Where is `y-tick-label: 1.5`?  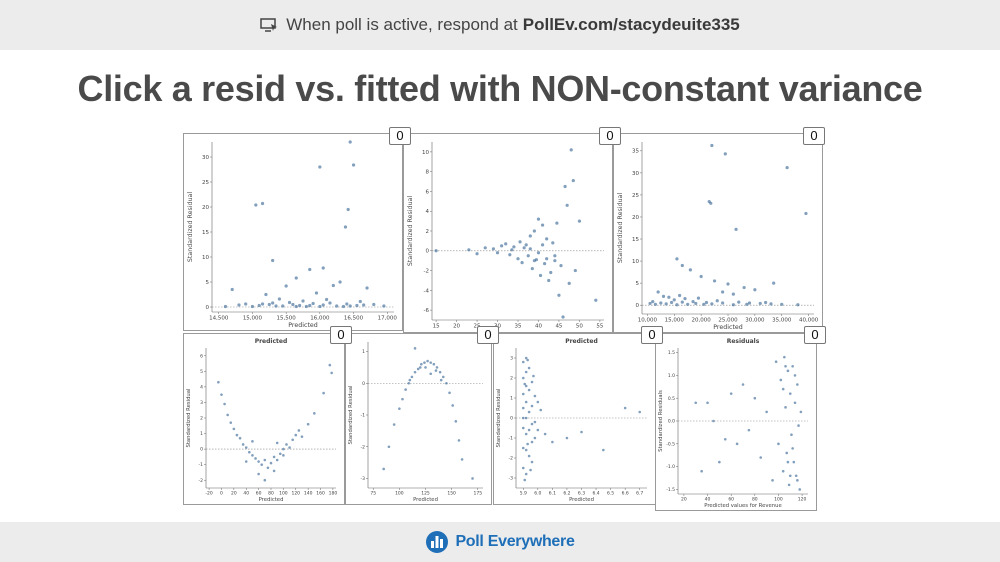 y-tick-label: 1.5 is located at coordinates (671, 353).